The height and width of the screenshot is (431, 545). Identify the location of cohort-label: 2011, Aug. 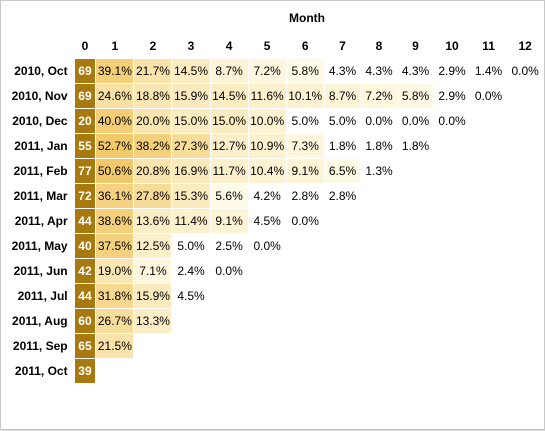
(40, 321).